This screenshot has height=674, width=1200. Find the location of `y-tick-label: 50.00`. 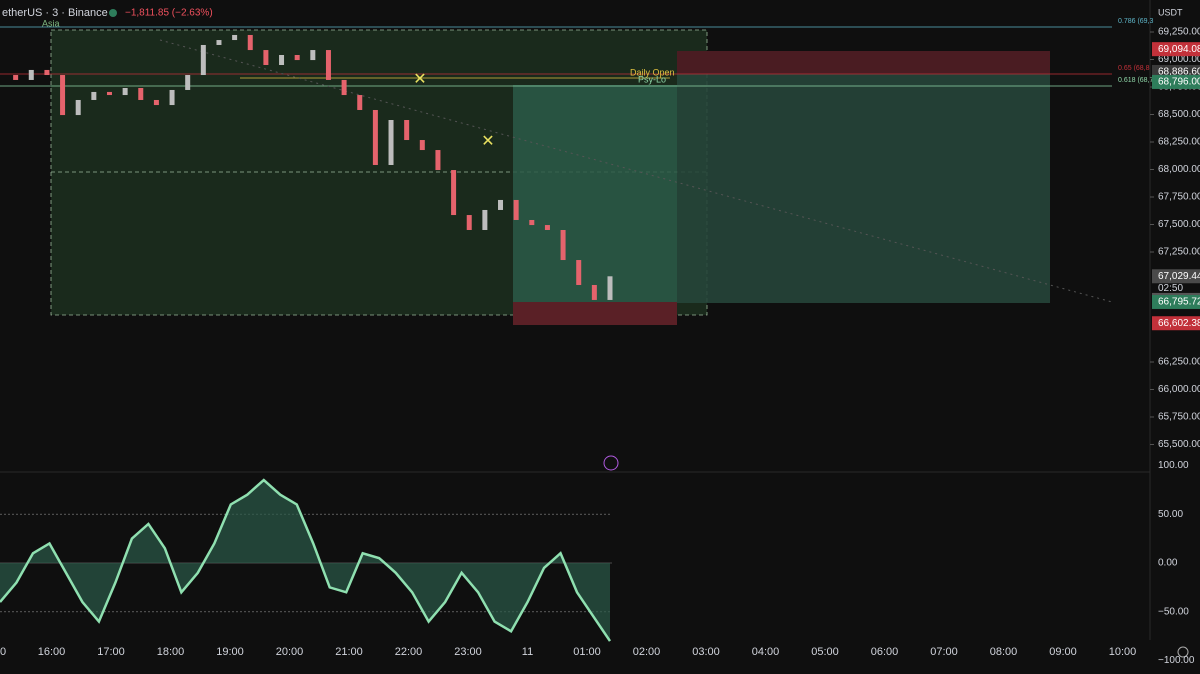

y-tick-label: 50.00 is located at coordinates (1170, 514).